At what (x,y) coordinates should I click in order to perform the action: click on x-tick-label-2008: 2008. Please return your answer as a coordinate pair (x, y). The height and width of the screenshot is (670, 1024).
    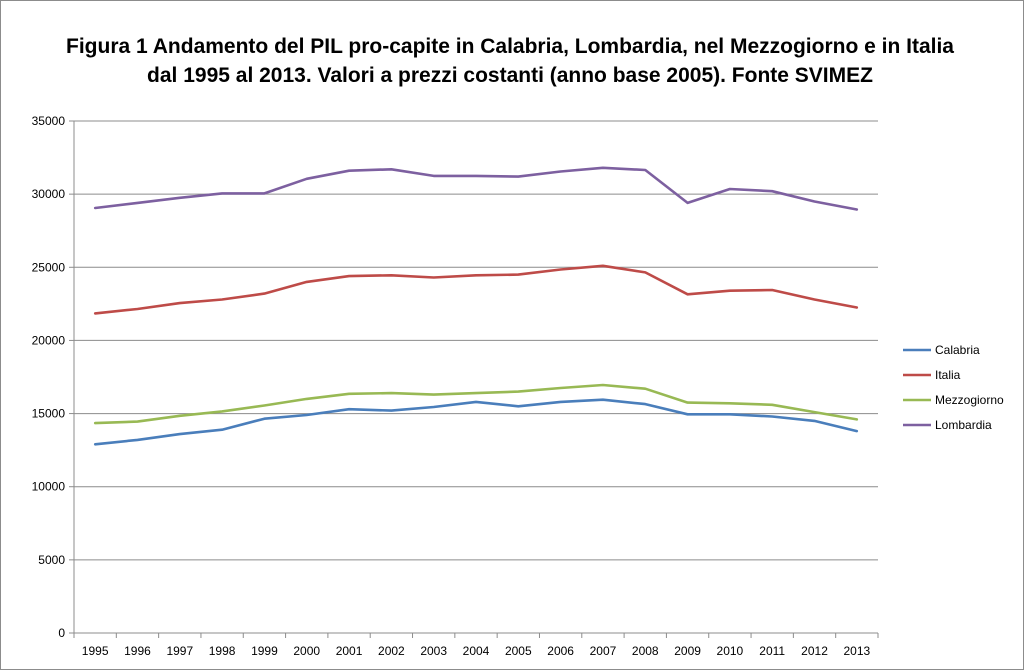
    Looking at the image, I should click on (645, 651).